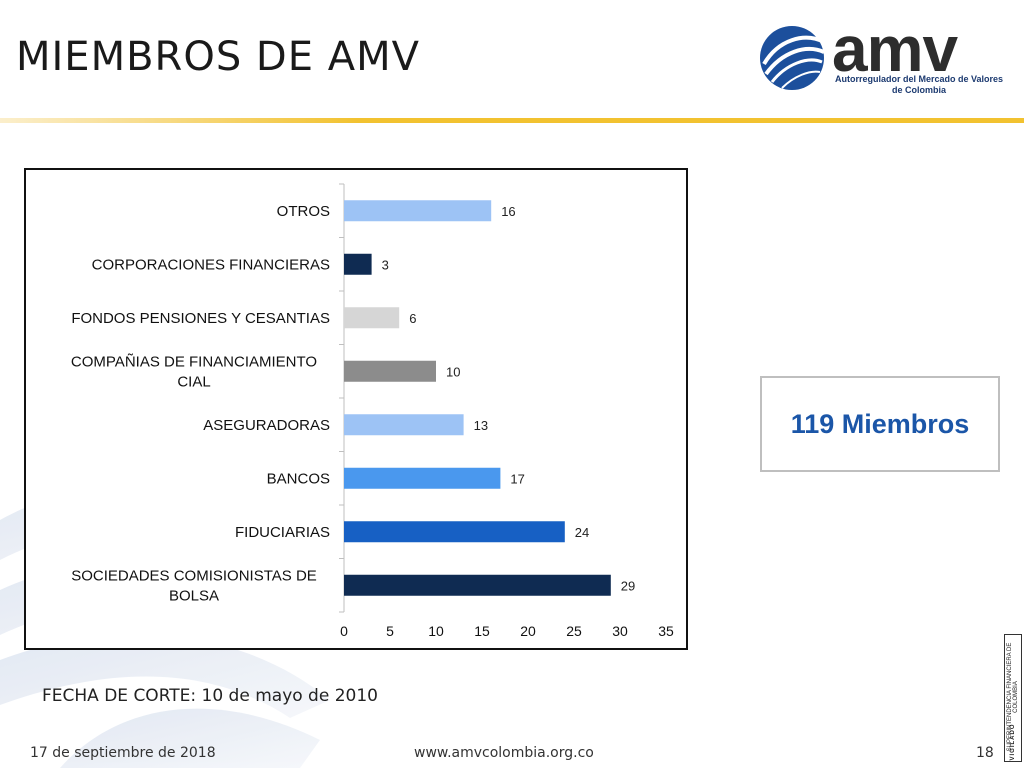  Describe the element at coordinates (194, 575) in the screenshot. I see `category-label: SOCIEDADES COMISIONISTAS DE` at that location.